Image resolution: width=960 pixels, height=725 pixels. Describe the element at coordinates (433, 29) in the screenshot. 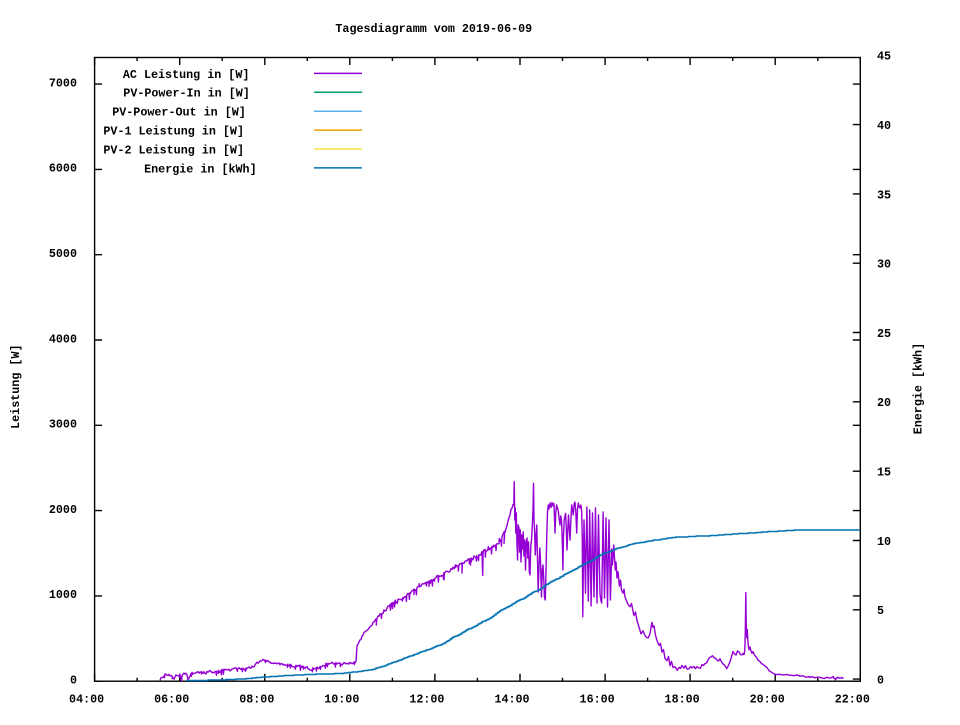

I see `svg-text: Tagesdiagramm vom 2019-06-09` at that location.